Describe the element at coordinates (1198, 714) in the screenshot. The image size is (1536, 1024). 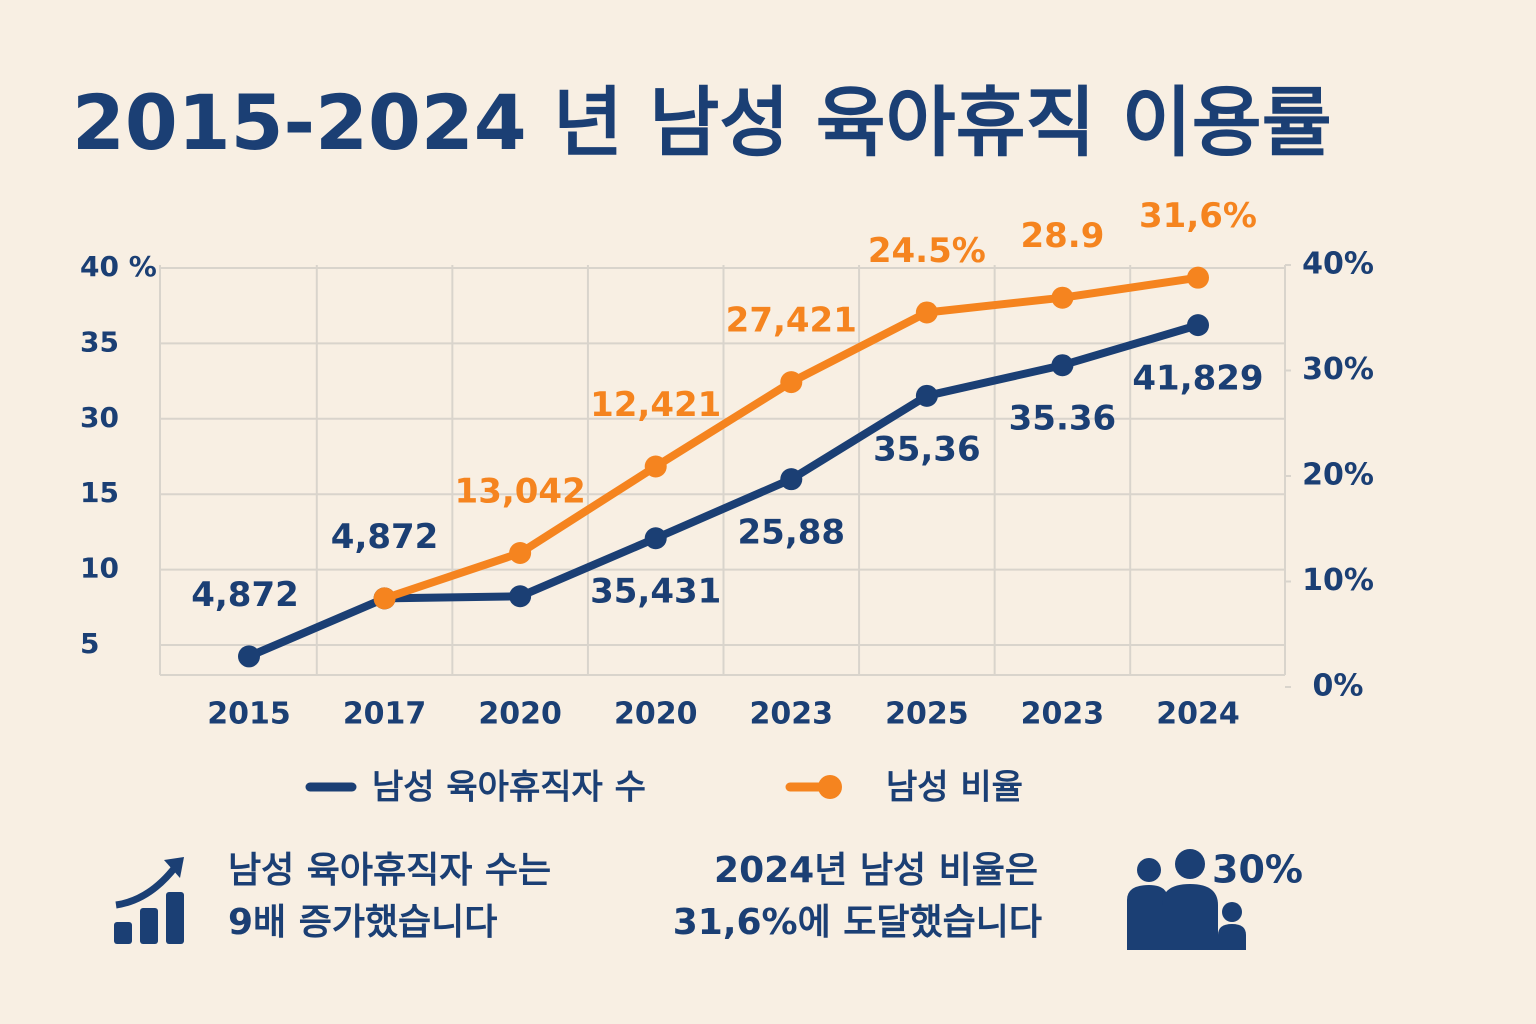
I see `x-tick-label: 2024` at that location.